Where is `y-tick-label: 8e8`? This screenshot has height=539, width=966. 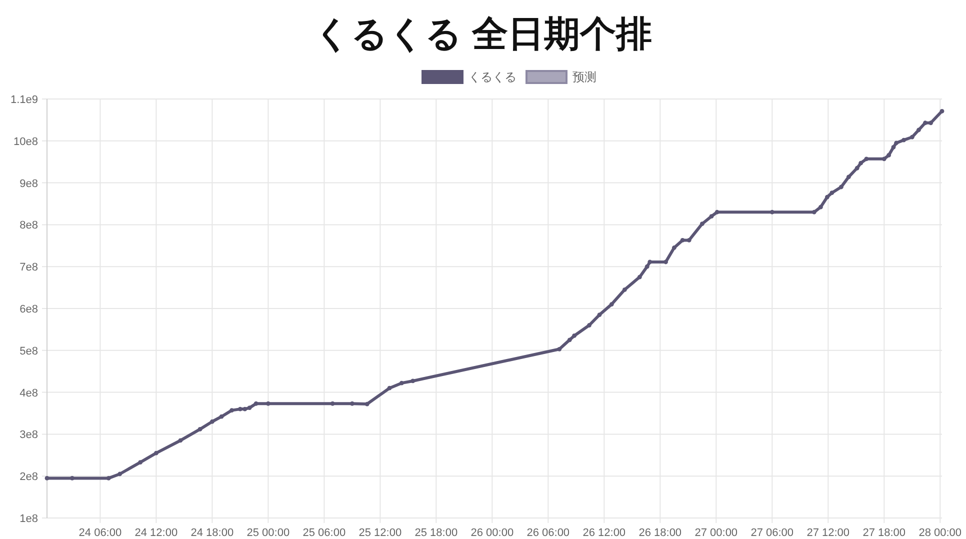
y-tick-label: 8e8 is located at coordinates (29, 226).